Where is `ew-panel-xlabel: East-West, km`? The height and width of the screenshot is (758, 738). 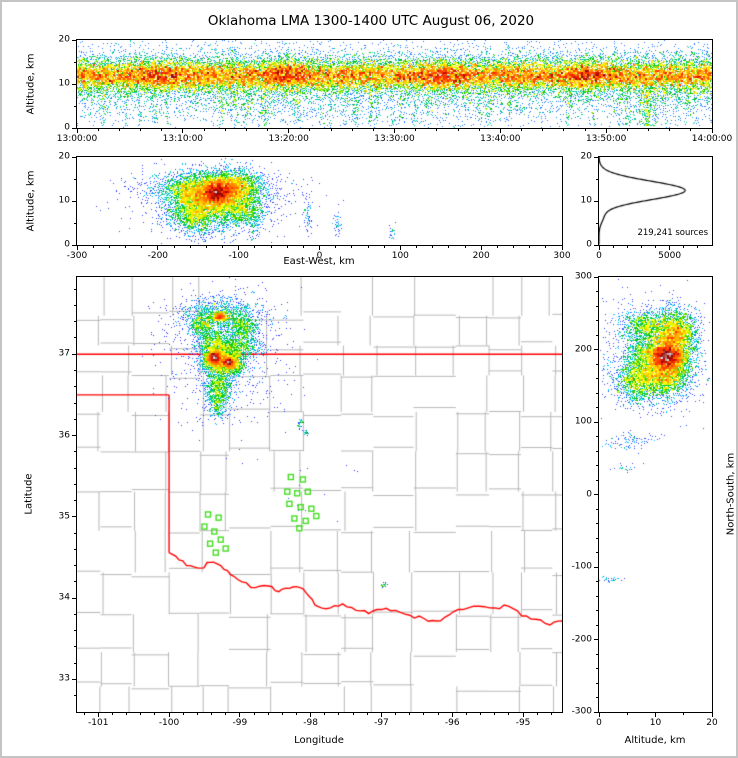 ew-panel-xlabel: East-West, km is located at coordinates (319, 261).